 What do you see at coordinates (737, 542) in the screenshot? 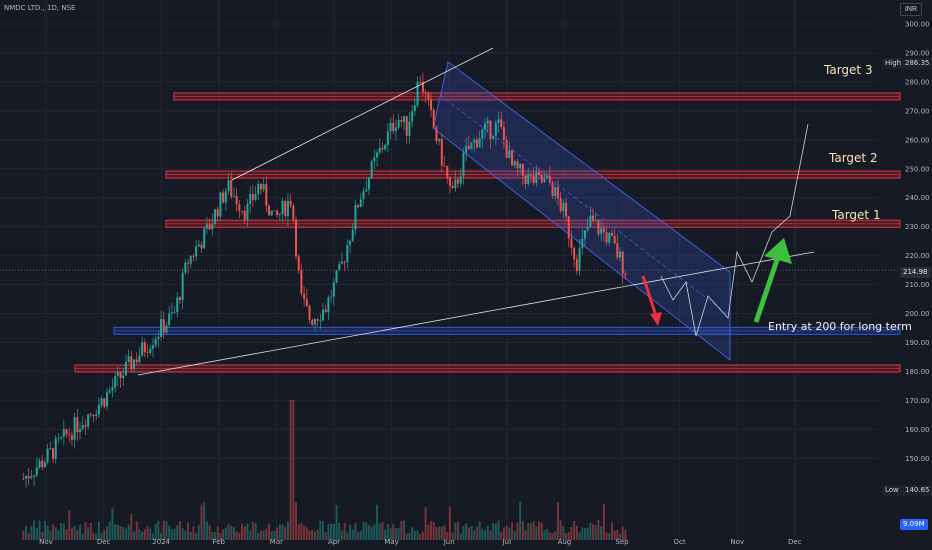
I see `time-tick-label: Nov` at bounding box center [737, 542].